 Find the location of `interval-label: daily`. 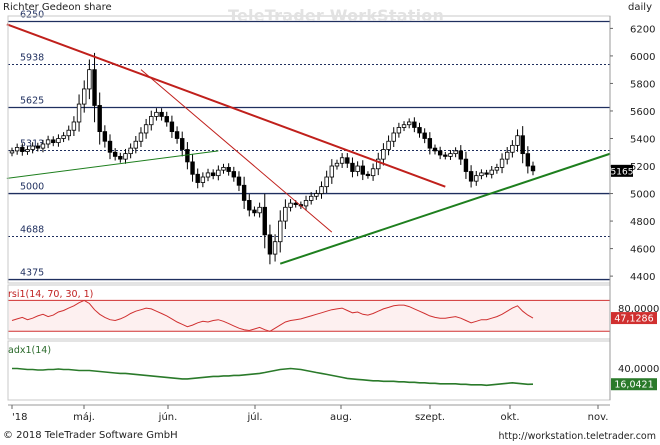

interval-label: daily is located at coordinates (640, 7).